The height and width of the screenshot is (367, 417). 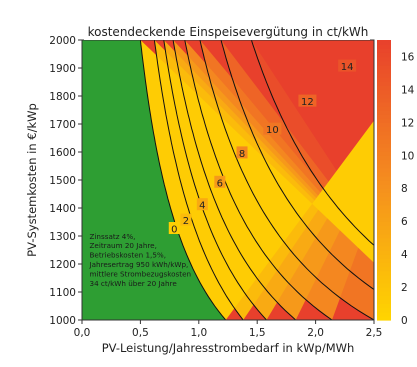 I want to click on colorbar-tick-label: 14, so click(x=408, y=90).